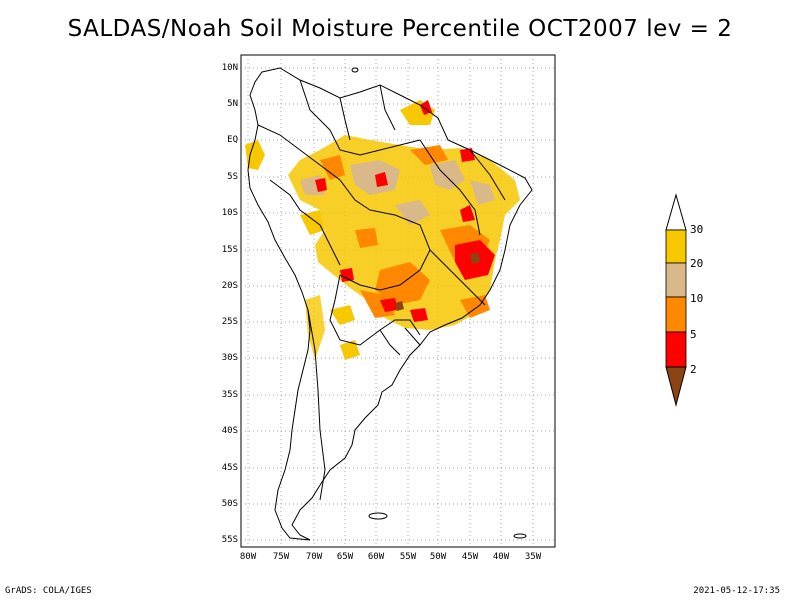 The width and height of the screenshot is (800, 600). Describe the element at coordinates (697, 263) in the screenshot. I see `colorbar-label: 20` at that location.